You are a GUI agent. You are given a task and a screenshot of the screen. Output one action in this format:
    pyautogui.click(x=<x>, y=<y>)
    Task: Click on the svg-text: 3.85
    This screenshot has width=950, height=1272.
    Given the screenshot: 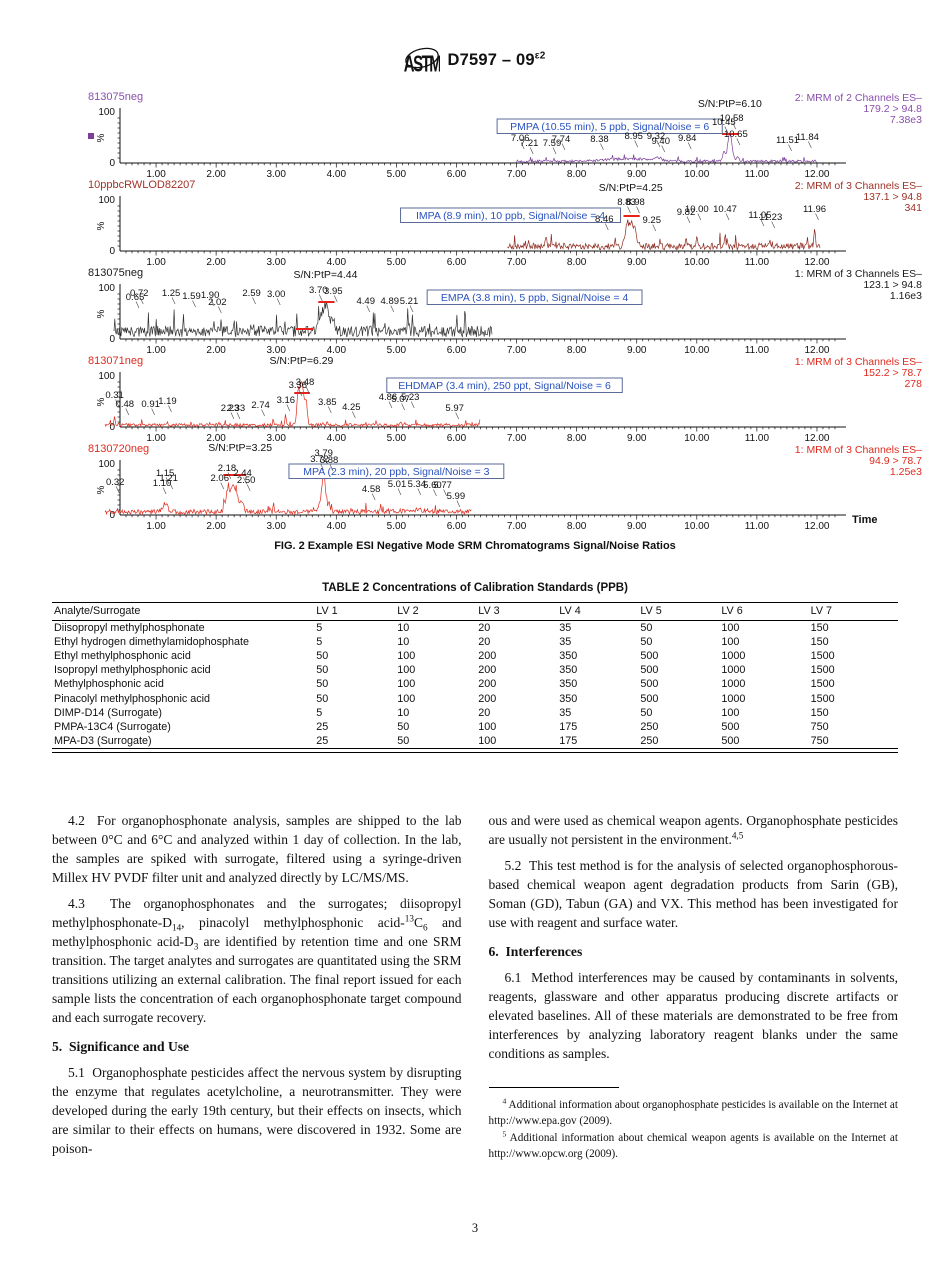 What is the action you would take?
    pyautogui.click(x=327, y=402)
    